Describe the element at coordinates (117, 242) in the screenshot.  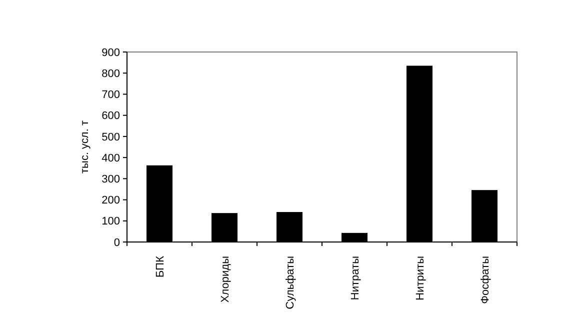
I see `y-tick-label: 0` at that location.